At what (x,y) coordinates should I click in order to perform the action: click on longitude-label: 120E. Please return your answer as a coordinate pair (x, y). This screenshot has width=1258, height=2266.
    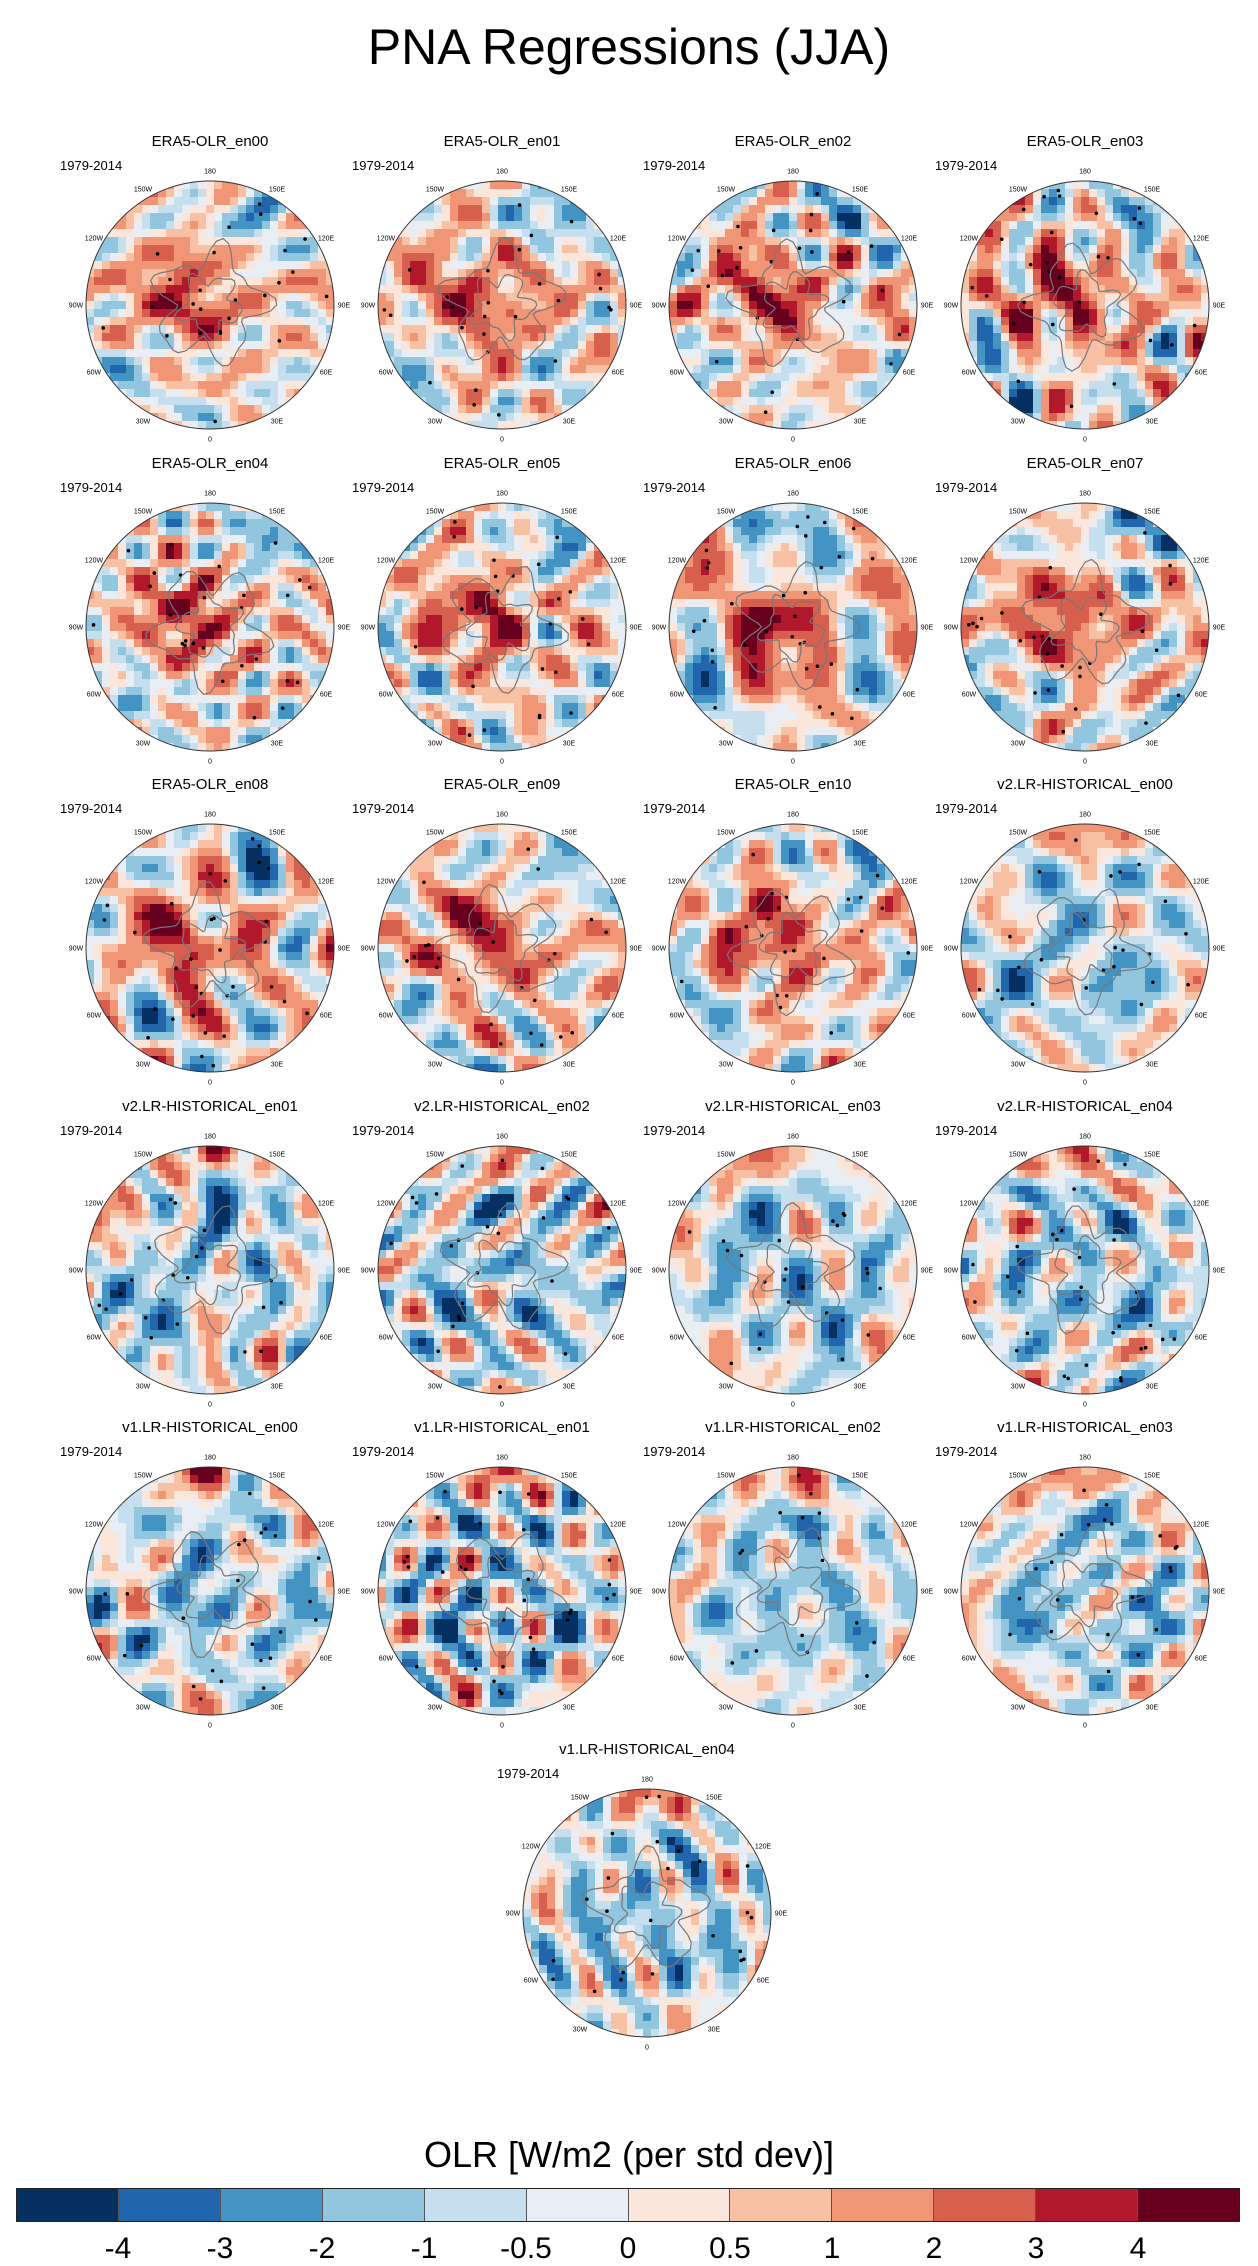
    Looking at the image, I should click on (1201, 239).